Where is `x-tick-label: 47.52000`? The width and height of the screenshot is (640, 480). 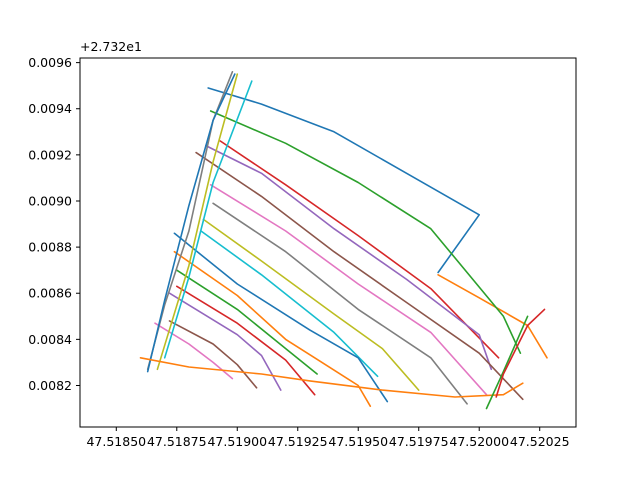 x-tick-label: 47.52000 is located at coordinates (479, 441).